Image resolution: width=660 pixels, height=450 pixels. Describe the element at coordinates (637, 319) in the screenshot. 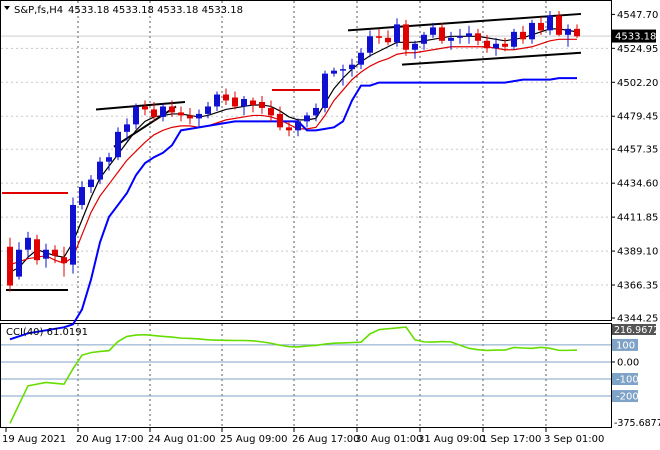

I see `price-tick-label: 4344.25` at that location.